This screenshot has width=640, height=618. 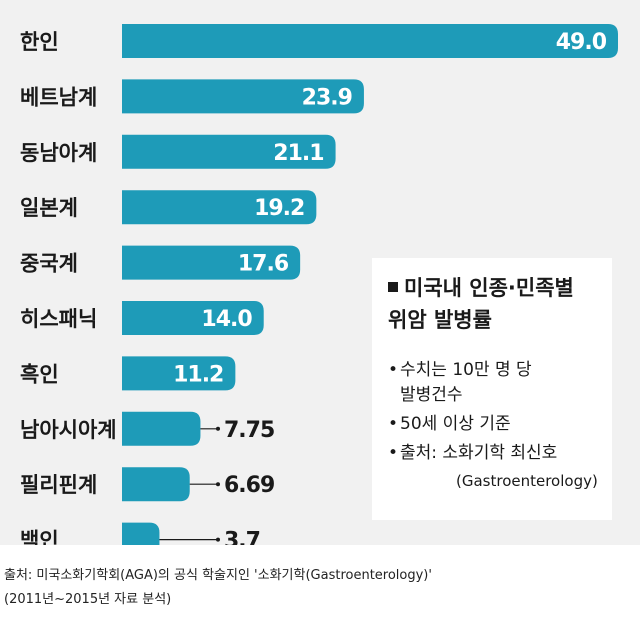 I want to click on category-label: 백인, so click(x=39, y=537).